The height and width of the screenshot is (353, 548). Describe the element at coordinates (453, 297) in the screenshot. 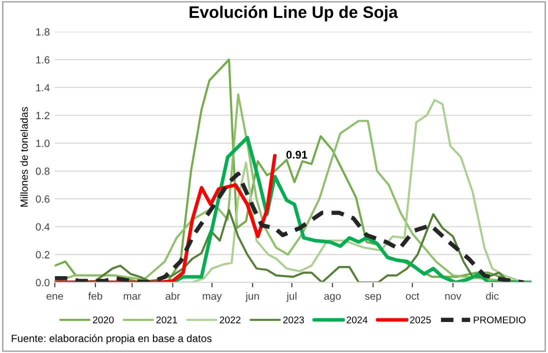

I see `x-tick-label: nov` at that location.